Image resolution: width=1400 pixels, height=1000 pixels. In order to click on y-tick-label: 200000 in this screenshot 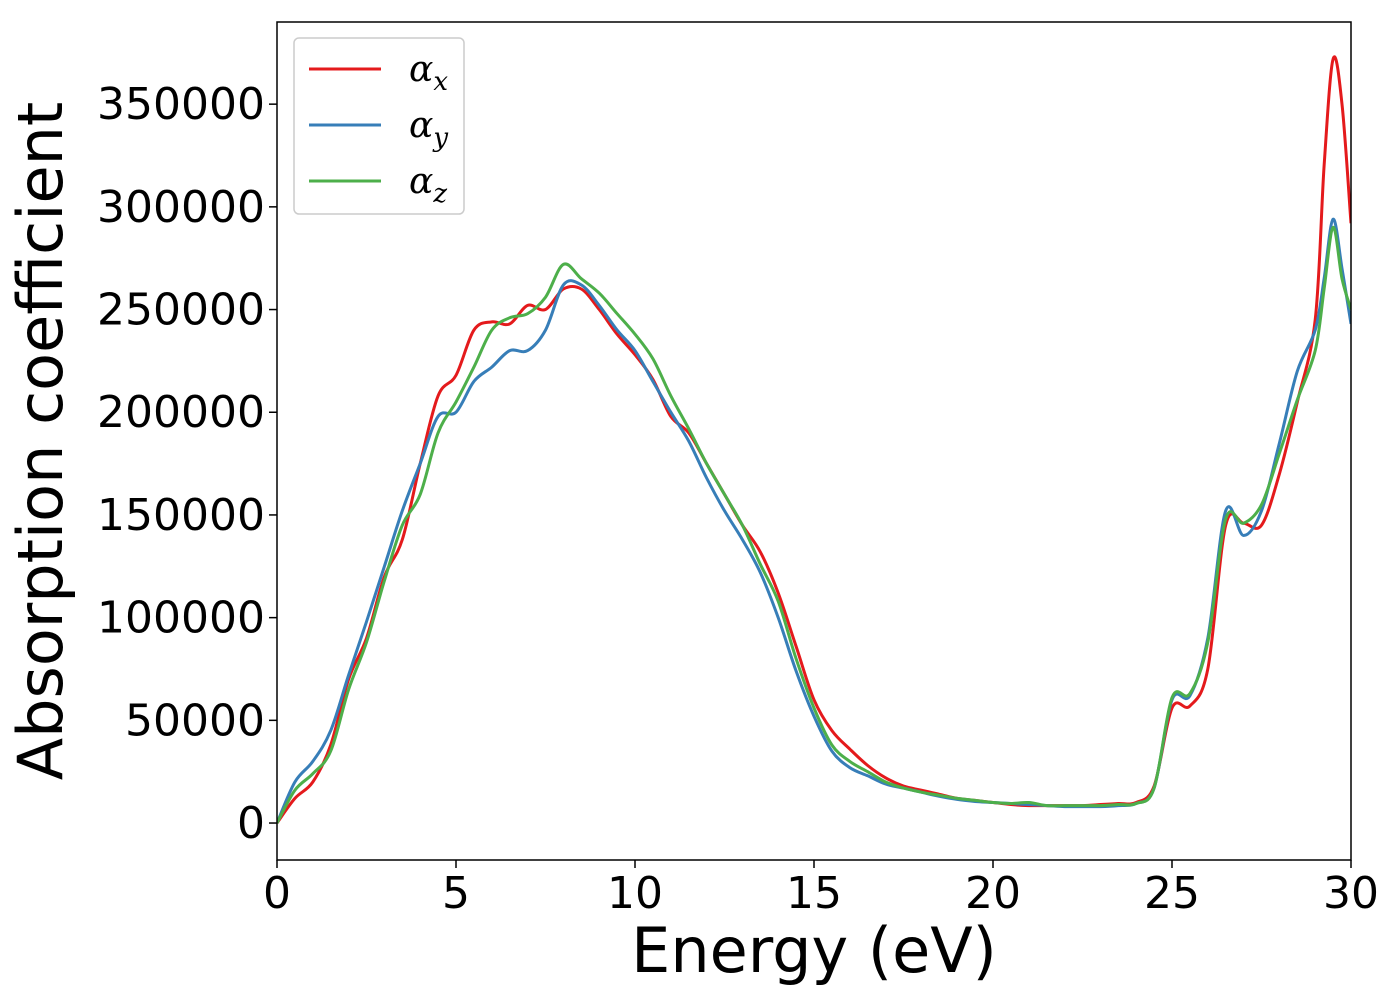, I will do `click(181, 412)`.